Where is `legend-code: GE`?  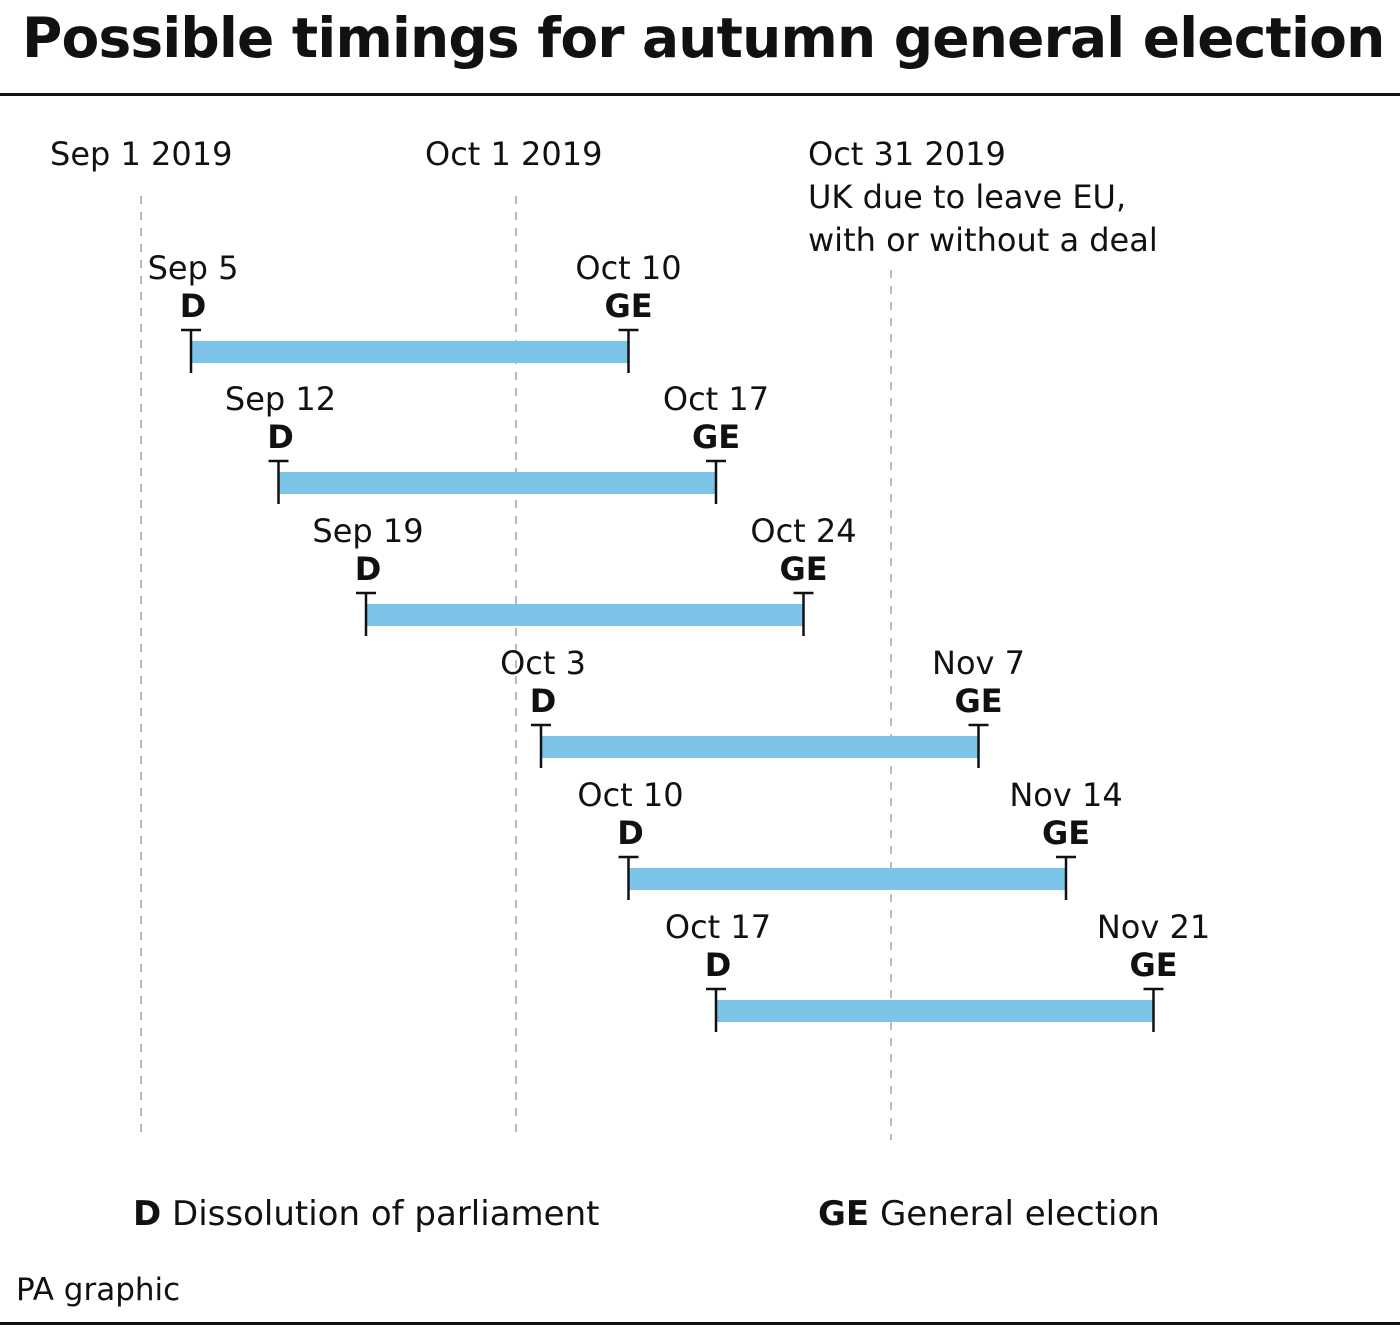
legend-code: GE is located at coordinates (843, 1214).